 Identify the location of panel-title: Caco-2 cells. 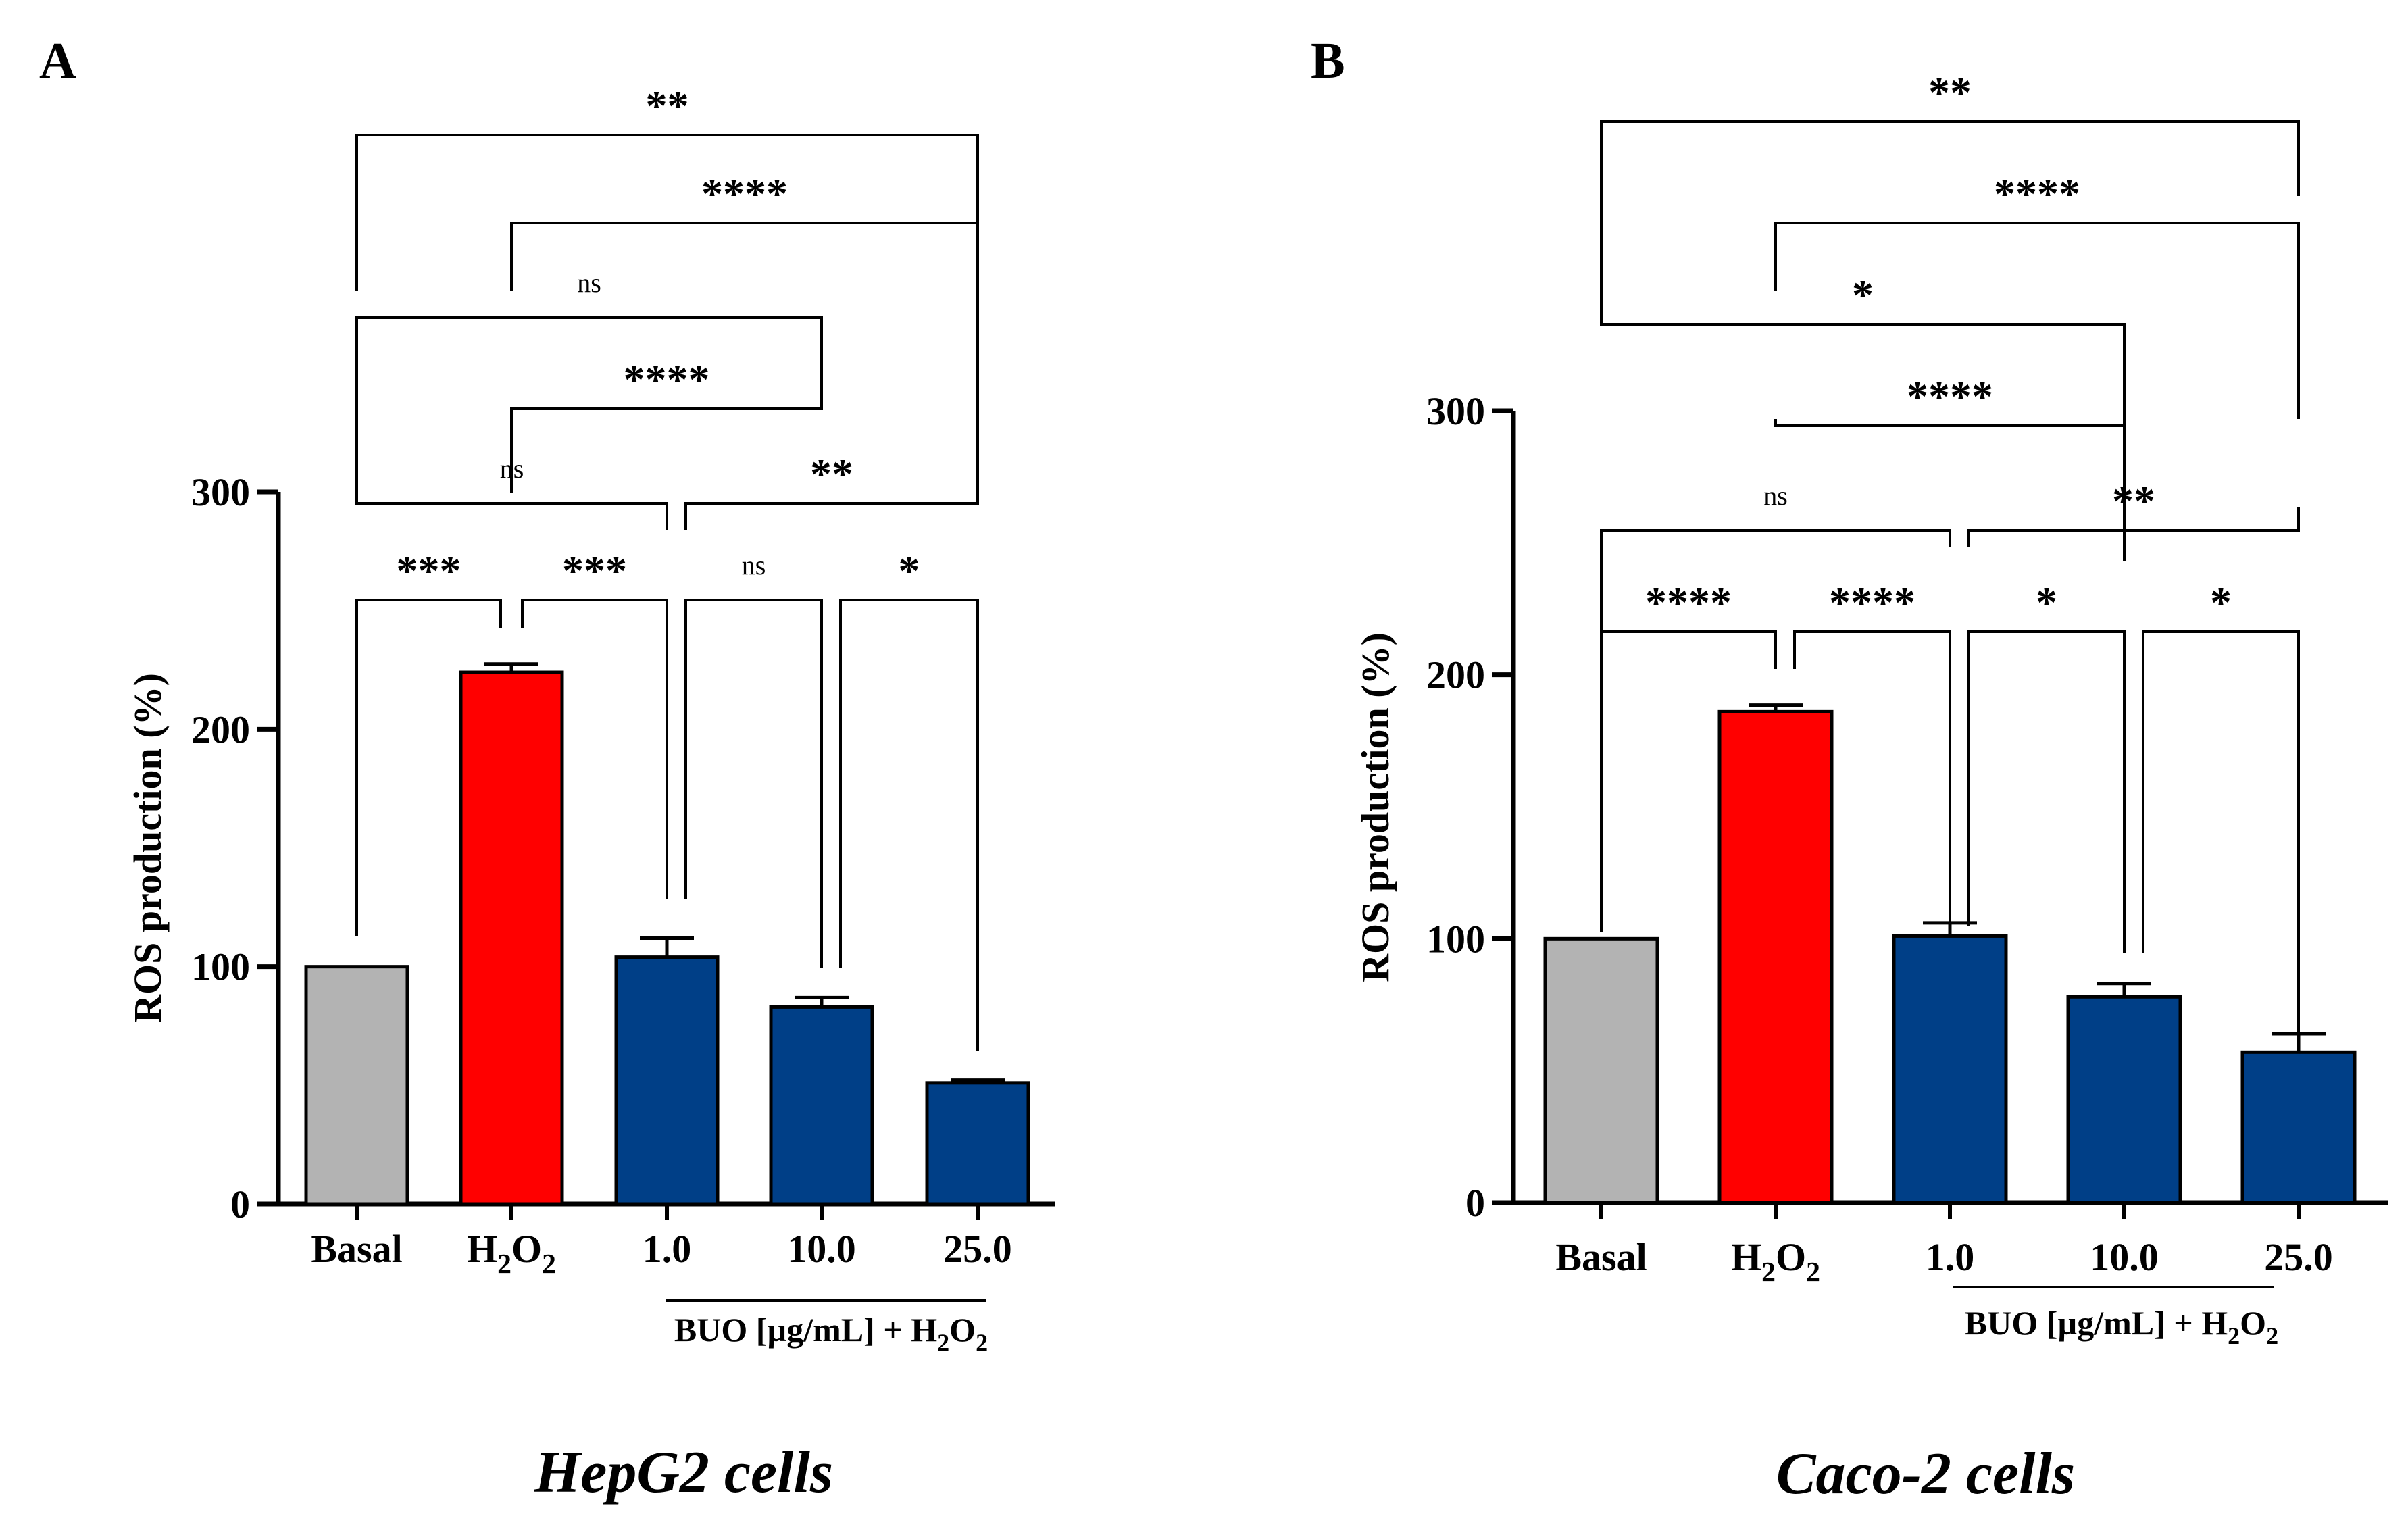
(1926, 1474).